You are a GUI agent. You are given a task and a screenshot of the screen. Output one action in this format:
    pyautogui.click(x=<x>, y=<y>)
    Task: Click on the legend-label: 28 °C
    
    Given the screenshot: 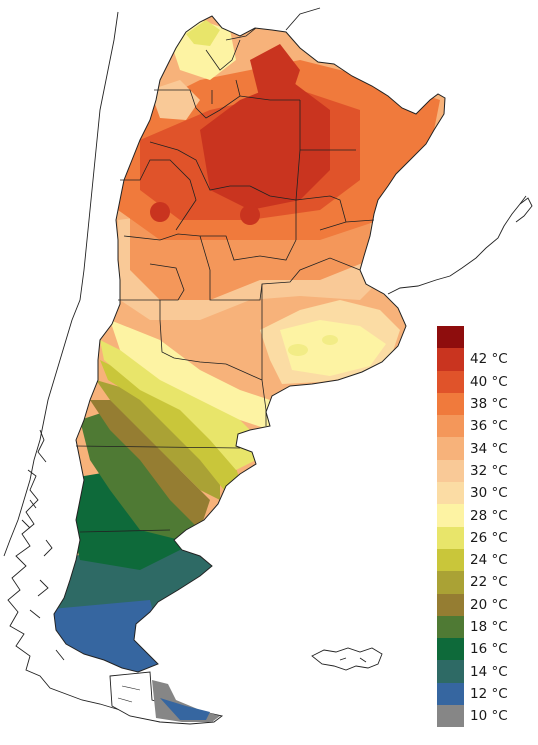 What is the action you would take?
    pyautogui.click(x=489, y=515)
    